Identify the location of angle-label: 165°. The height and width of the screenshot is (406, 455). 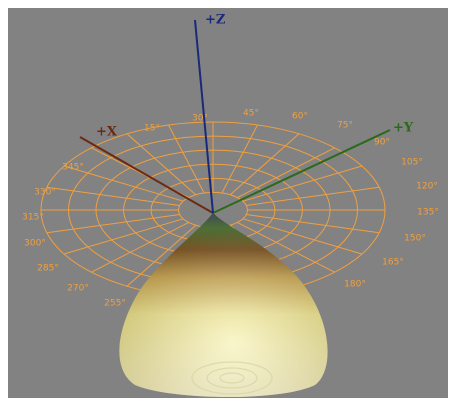
(393, 263).